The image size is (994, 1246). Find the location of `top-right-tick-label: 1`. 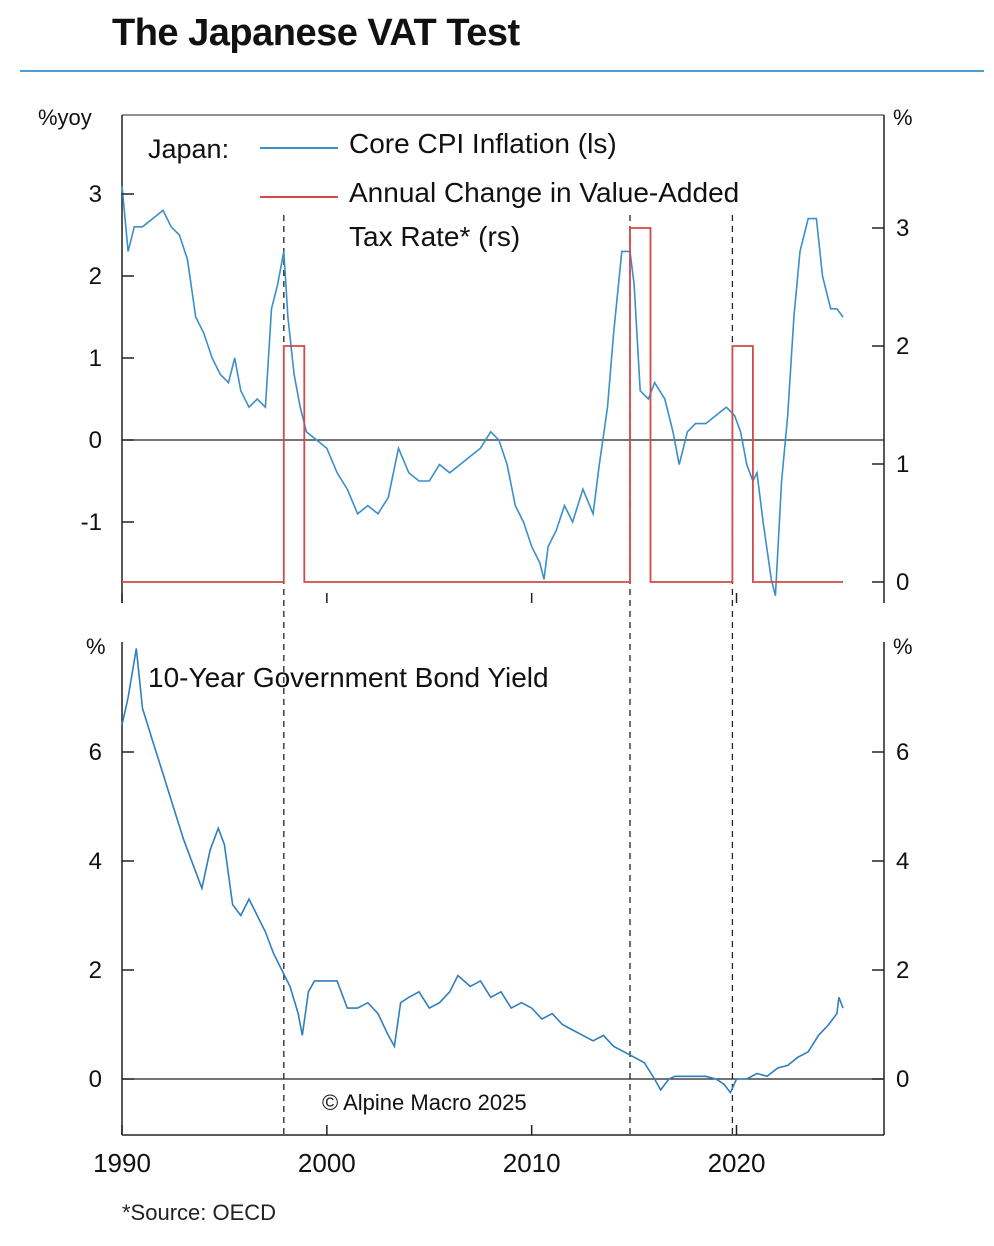

top-right-tick-label: 1 is located at coordinates (902, 464).